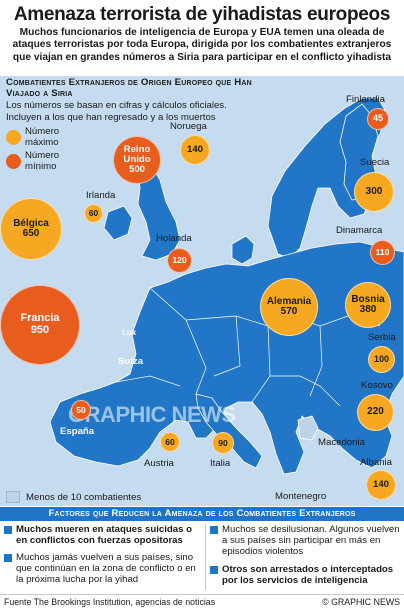 This screenshot has height=613, width=404. I want to click on value-holanda: 120, so click(179, 259).